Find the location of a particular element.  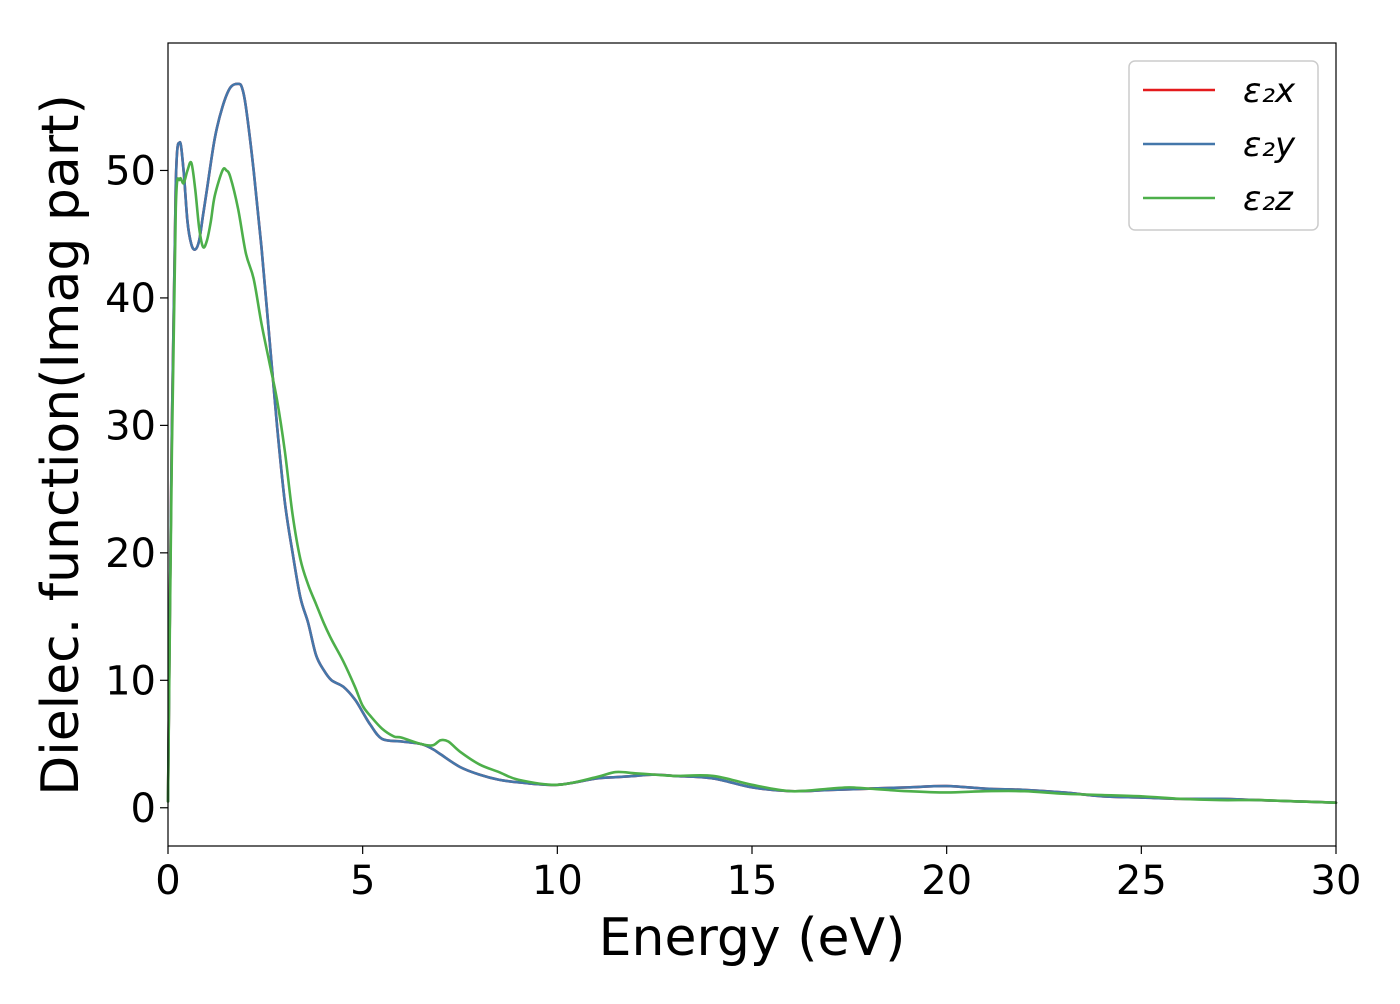

legend-items: ε₂x ε₂y ε₂z is located at coordinates (1219, 145).